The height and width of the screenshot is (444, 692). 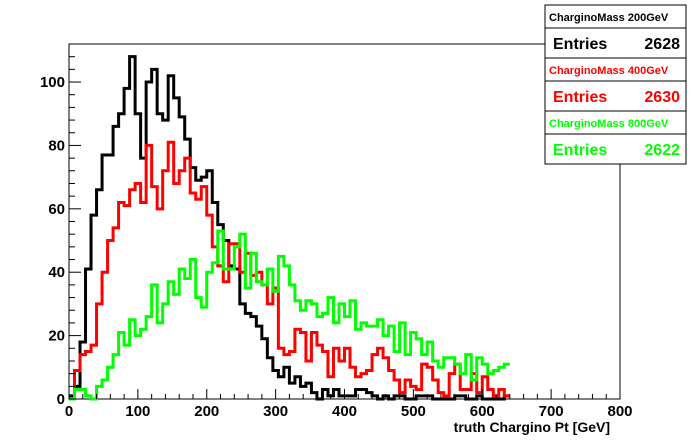 What do you see at coordinates (413, 411) in the screenshot?
I see `x-tick-label: 500` at bounding box center [413, 411].